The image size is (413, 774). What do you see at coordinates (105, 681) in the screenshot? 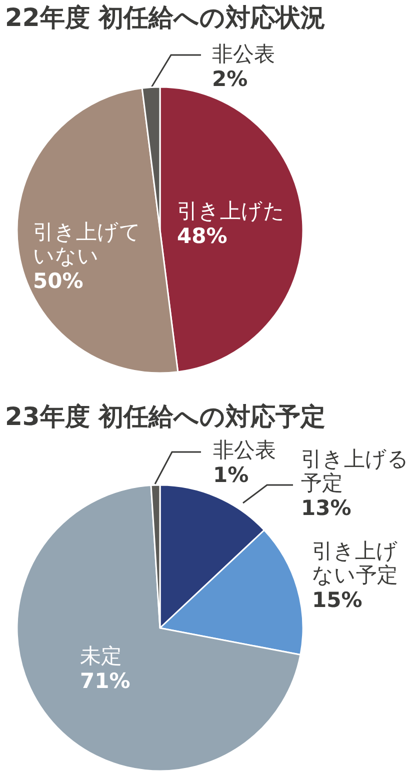
I see `data-label: 71%` at bounding box center [105, 681].